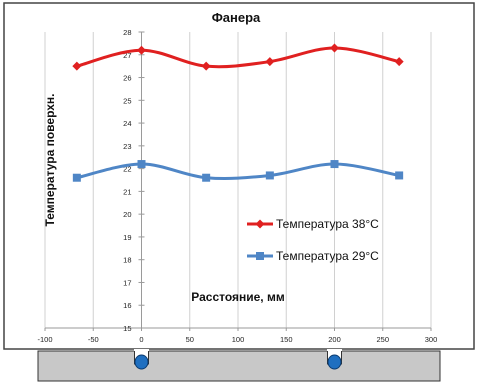 The width and height of the screenshot is (478, 383). I want to click on y-tick-label: 18, so click(127, 260).